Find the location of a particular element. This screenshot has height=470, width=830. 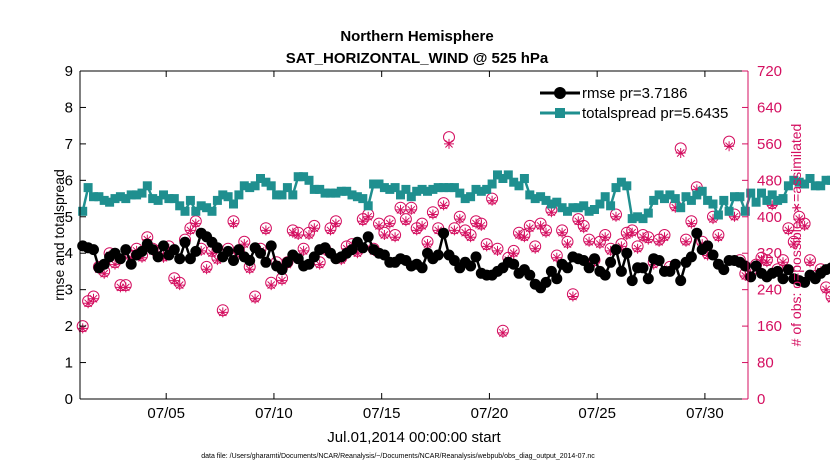

x-tick-label: 07/25 is located at coordinates (597, 413).